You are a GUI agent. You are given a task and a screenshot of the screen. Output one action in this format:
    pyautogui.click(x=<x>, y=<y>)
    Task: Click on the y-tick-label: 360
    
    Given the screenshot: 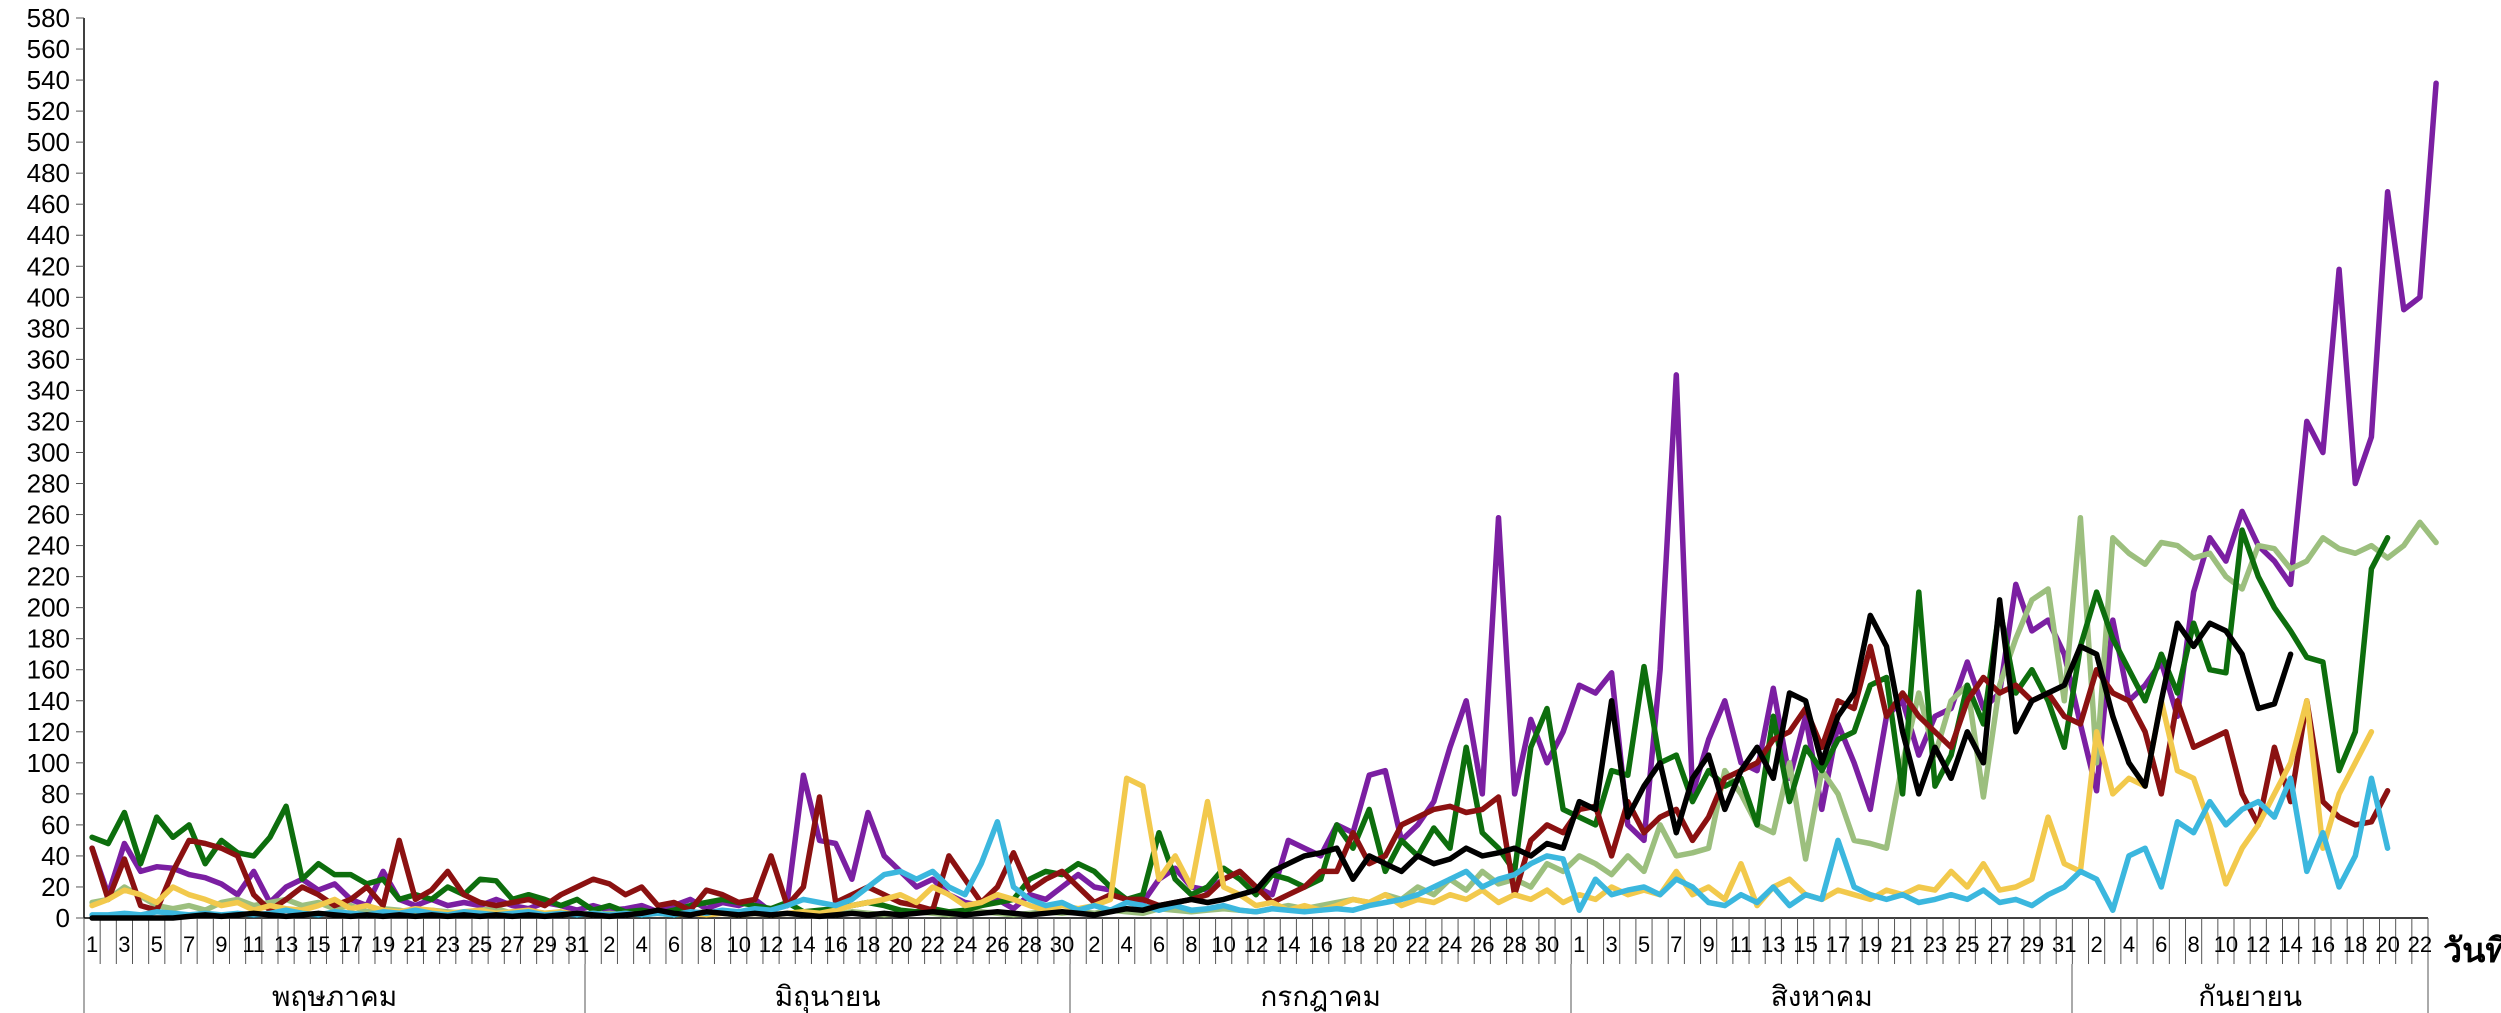 What is the action you would take?
    pyautogui.click(x=48, y=359)
    